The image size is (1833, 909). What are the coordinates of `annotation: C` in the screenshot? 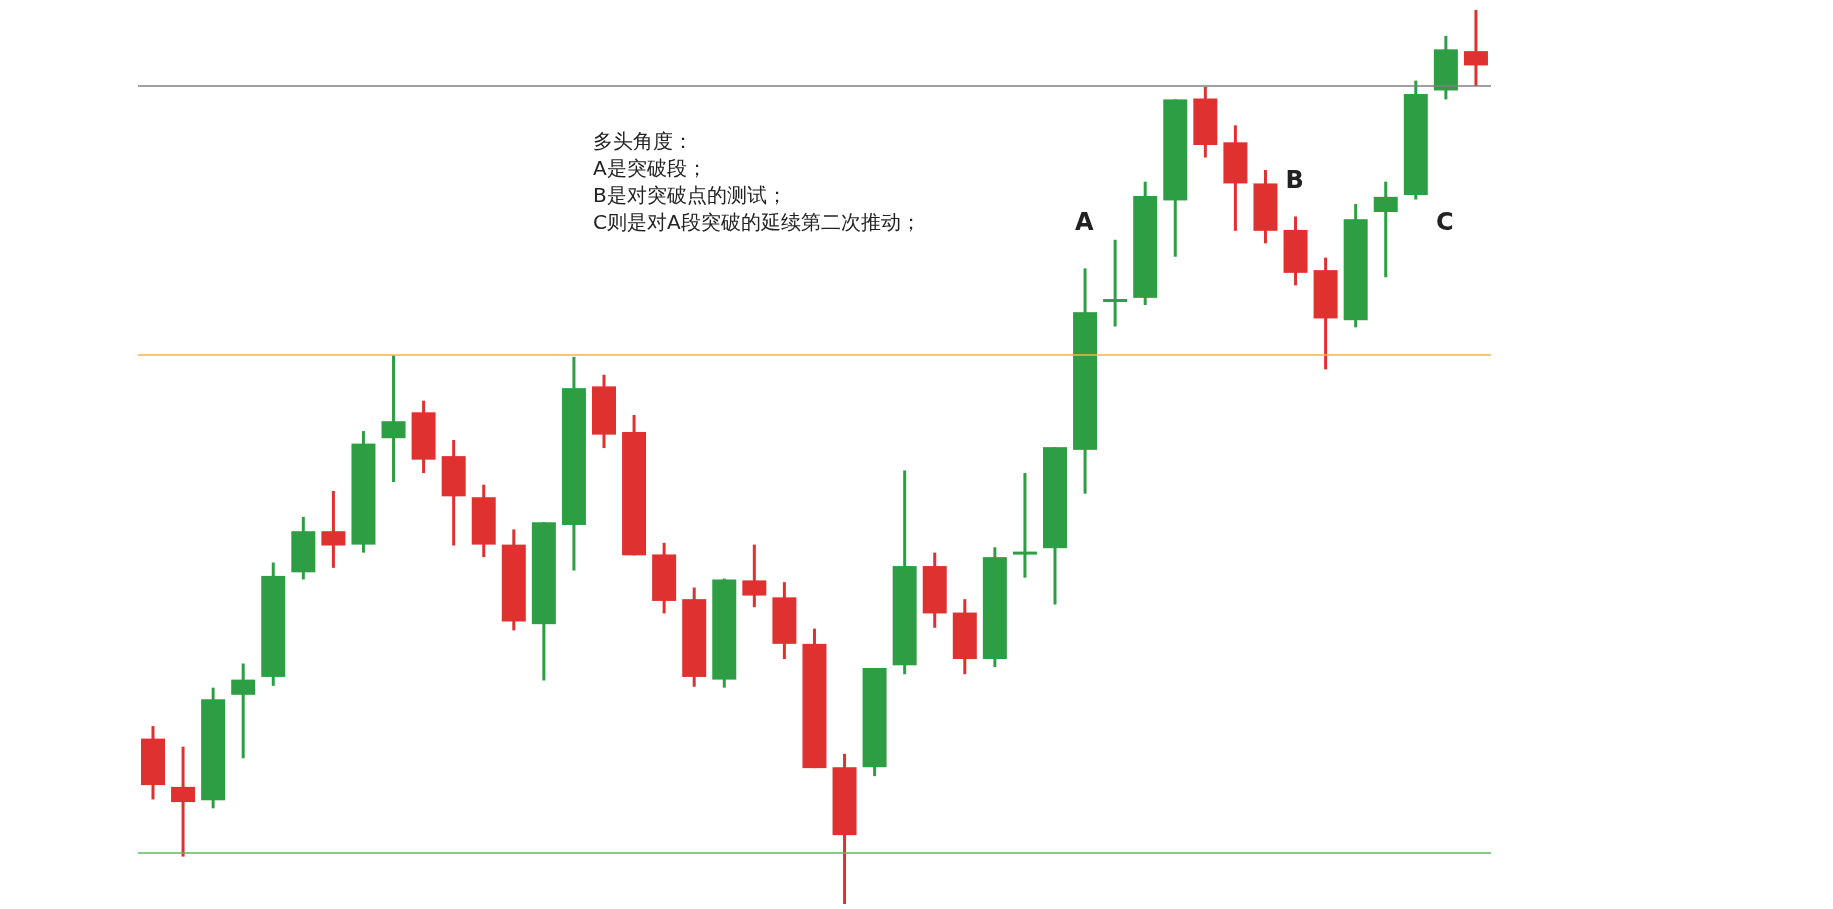 It's located at (1444, 222).